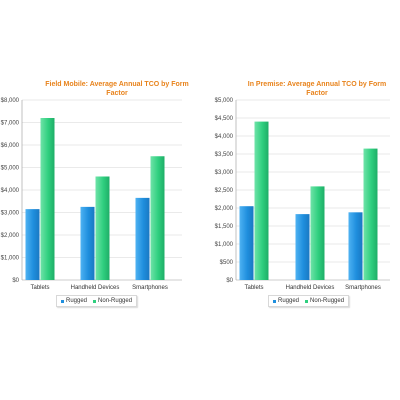 The width and height of the screenshot is (400, 400). What do you see at coordinates (10, 124) in the screenshot?
I see `y-tick-label: $7,000` at bounding box center [10, 124].